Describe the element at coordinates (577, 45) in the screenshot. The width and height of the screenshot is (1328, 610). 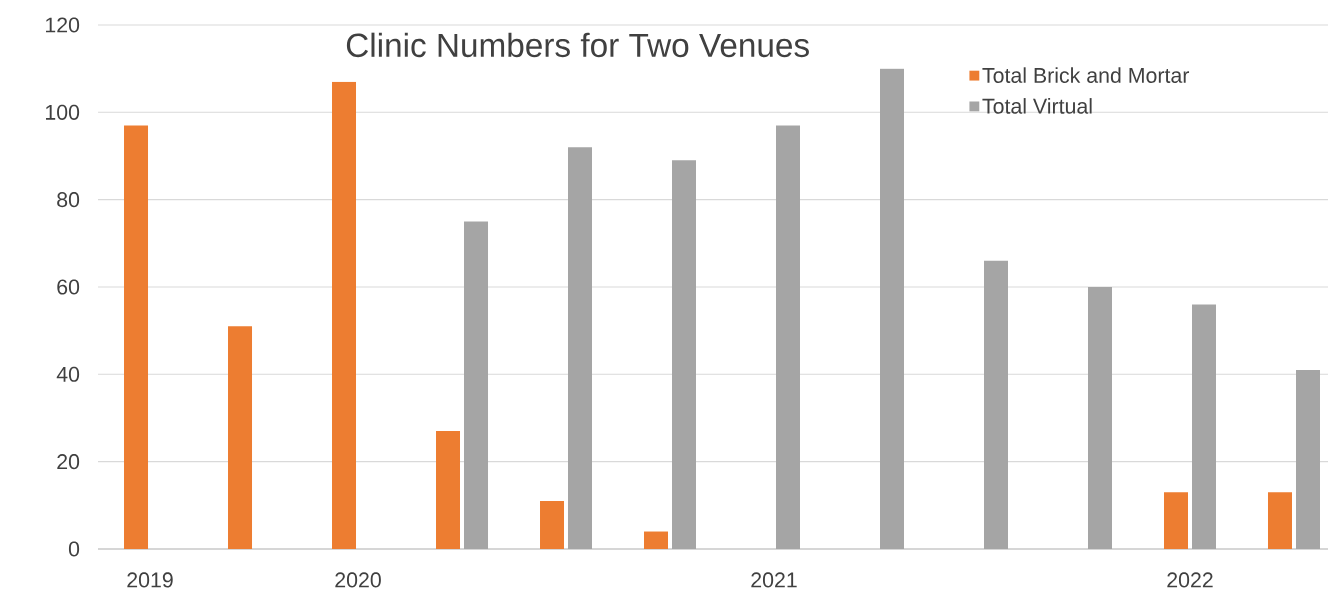
I see `chart-title: Clinic Numbers for Two Venues` at that location.